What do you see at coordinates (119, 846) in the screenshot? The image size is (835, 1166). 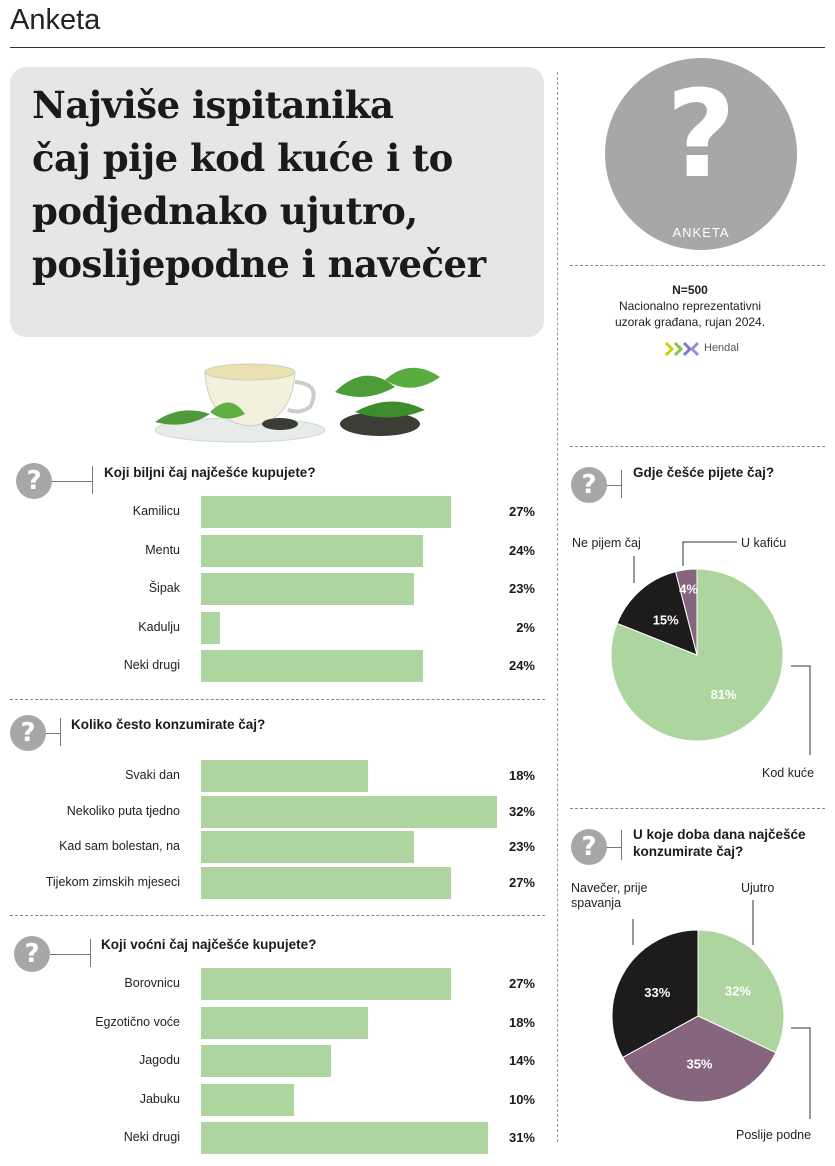 I see `bar-category-label: Kad sam bolestan, na` at bounding box center [119, 846].